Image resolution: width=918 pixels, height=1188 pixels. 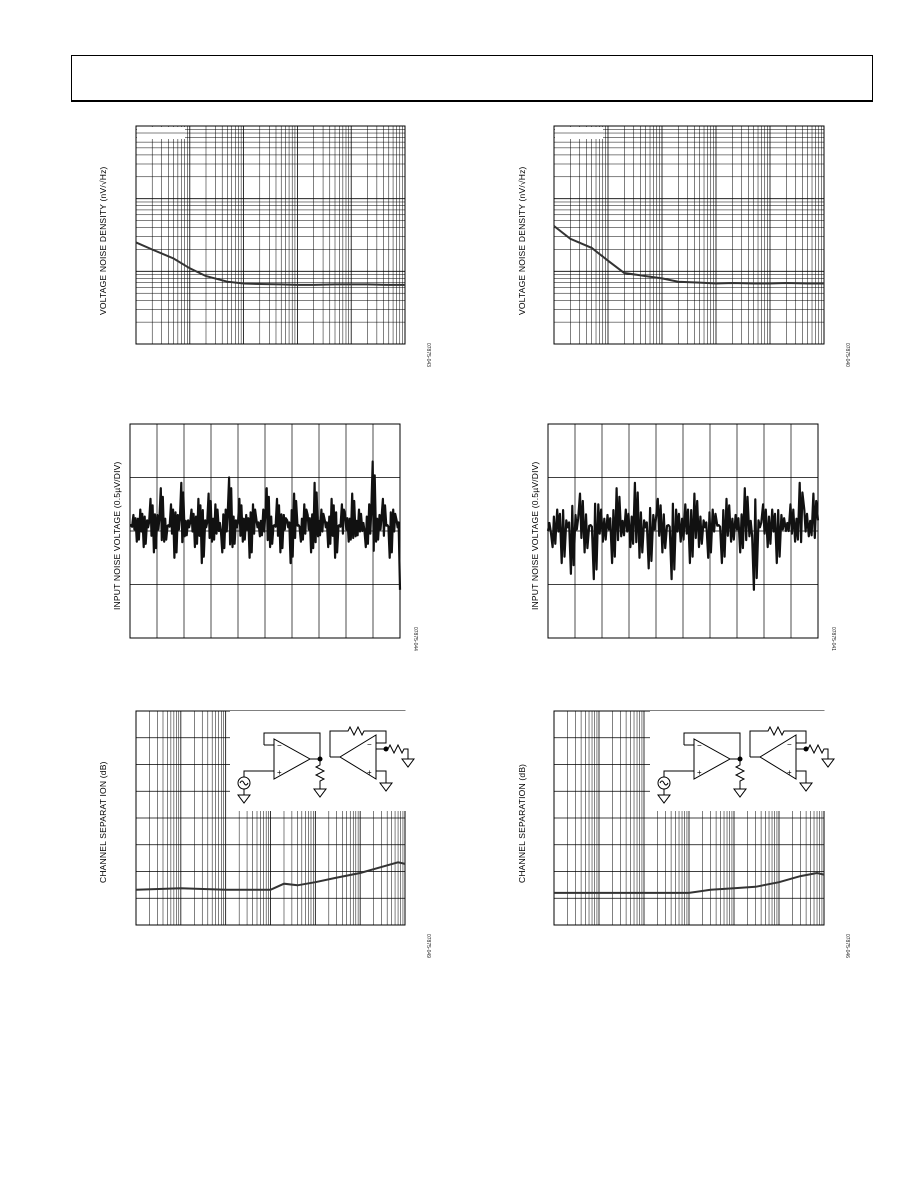 I want to click on y-axis-label: CHANNEL SEPARAT ION (dB), so click(x=103, y=822).